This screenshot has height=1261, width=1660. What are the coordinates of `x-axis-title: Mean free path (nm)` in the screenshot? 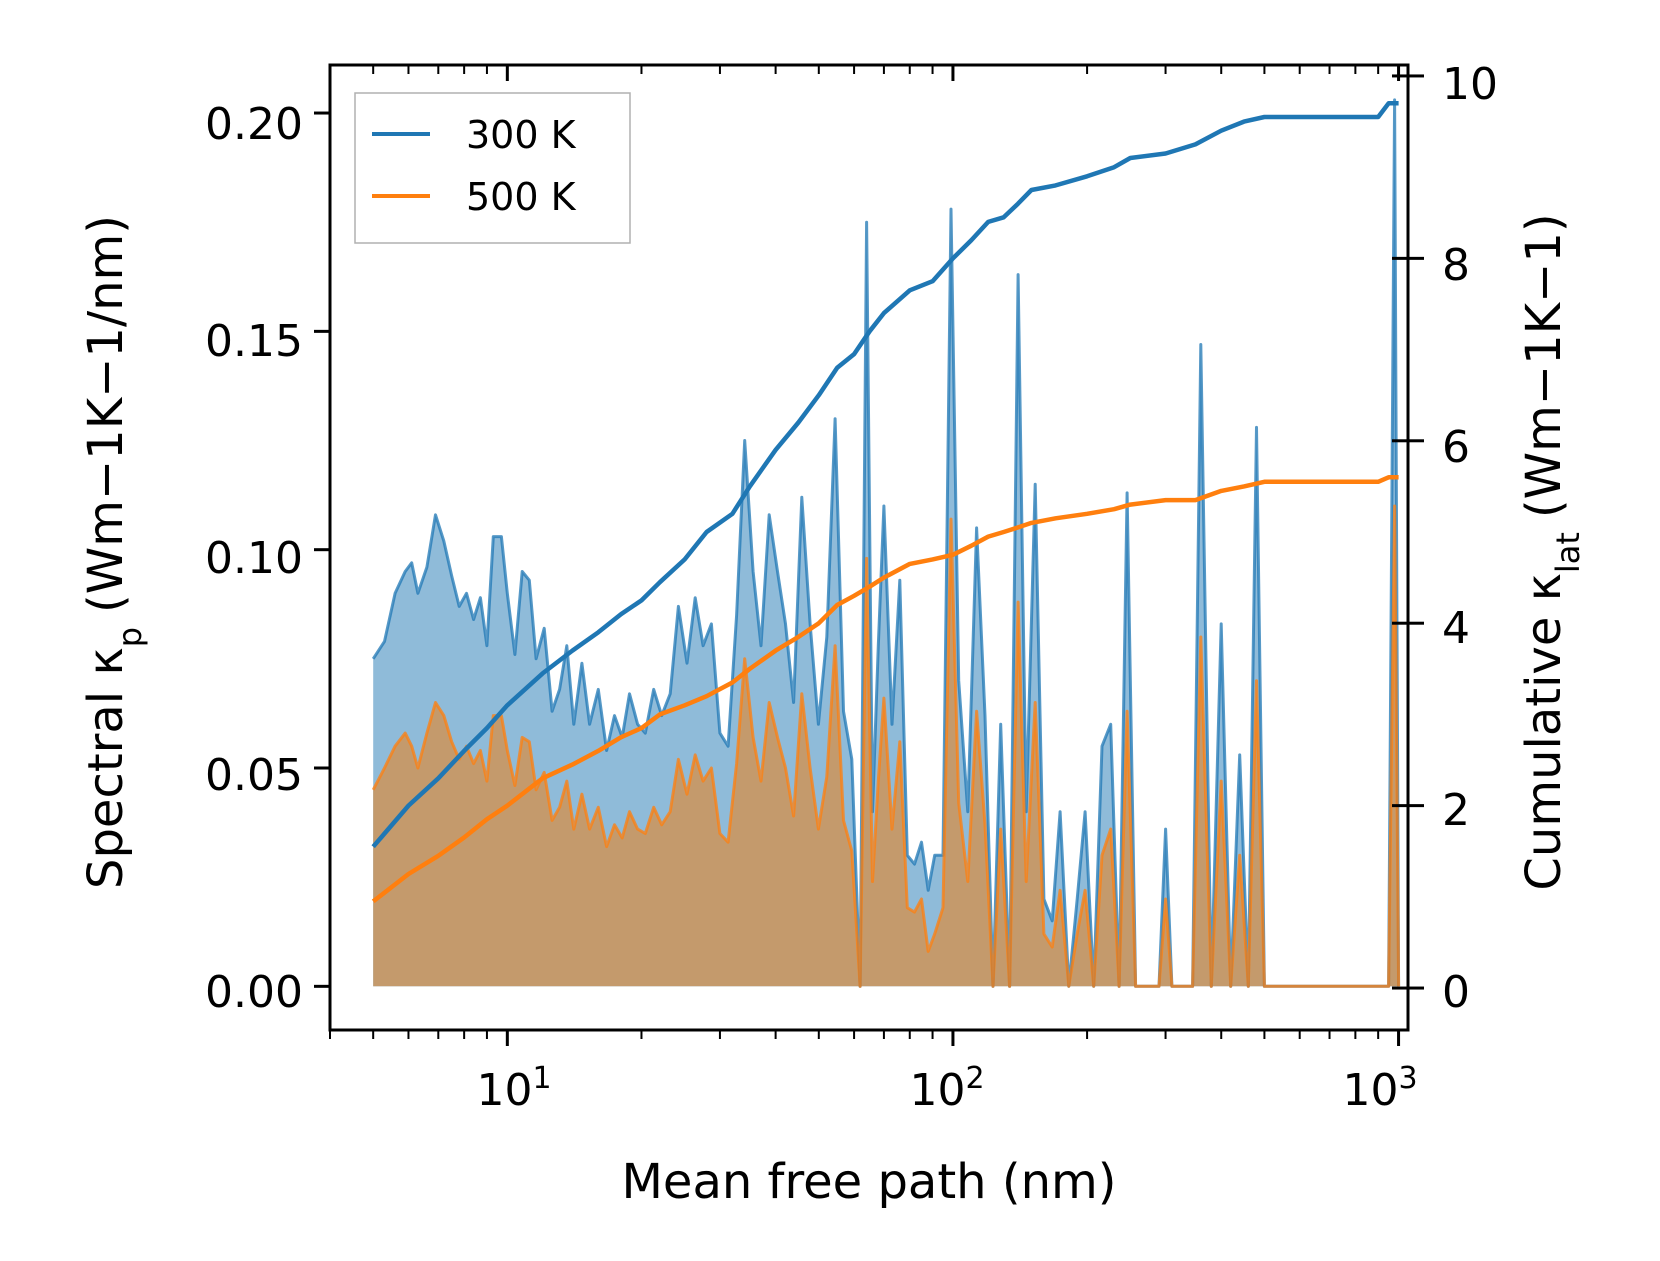 It's located at (869, 1182).